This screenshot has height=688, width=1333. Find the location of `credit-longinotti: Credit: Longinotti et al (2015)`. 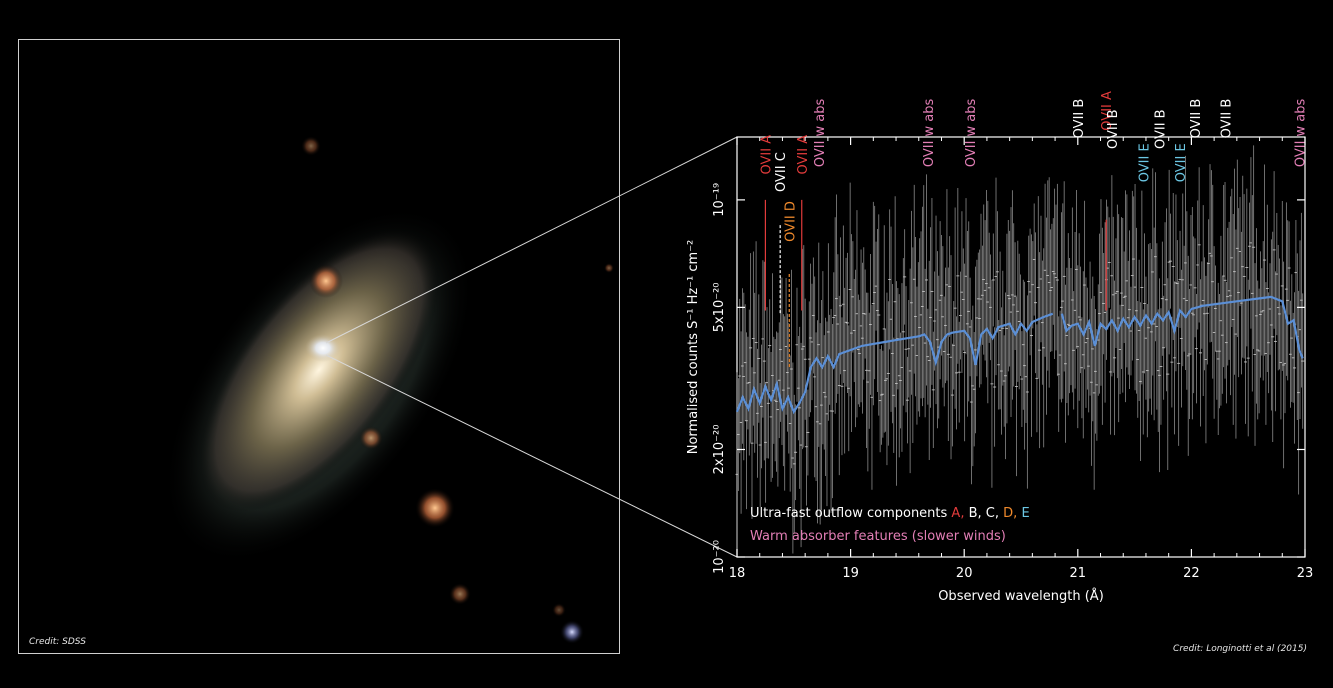

credit-longinotti: Credit: Longinotti et al (2015) is located at coordinates (1240, 649).